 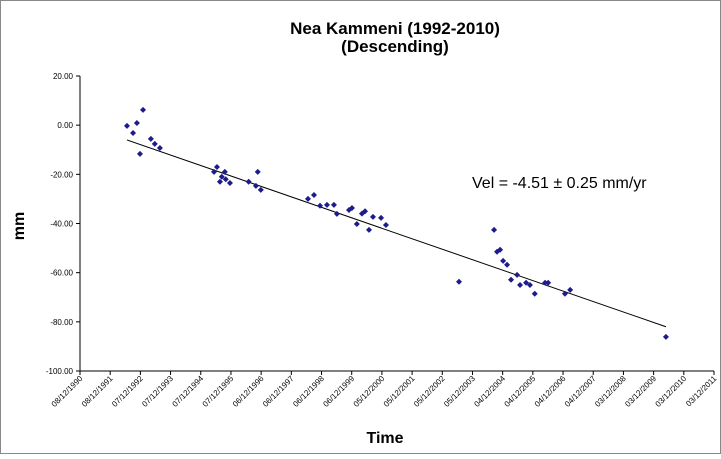 What do you see at coordinates (63, 76) in the screenshot?
I see `y-tick-label: 20.00` at bounding box center [63, 76].